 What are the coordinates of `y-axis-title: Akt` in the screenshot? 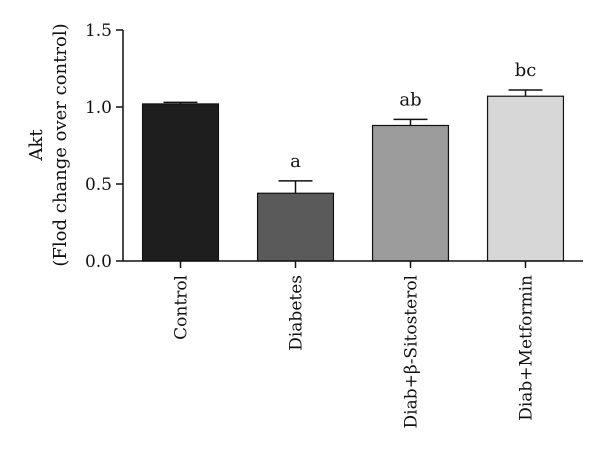 It's located at (36, 145).